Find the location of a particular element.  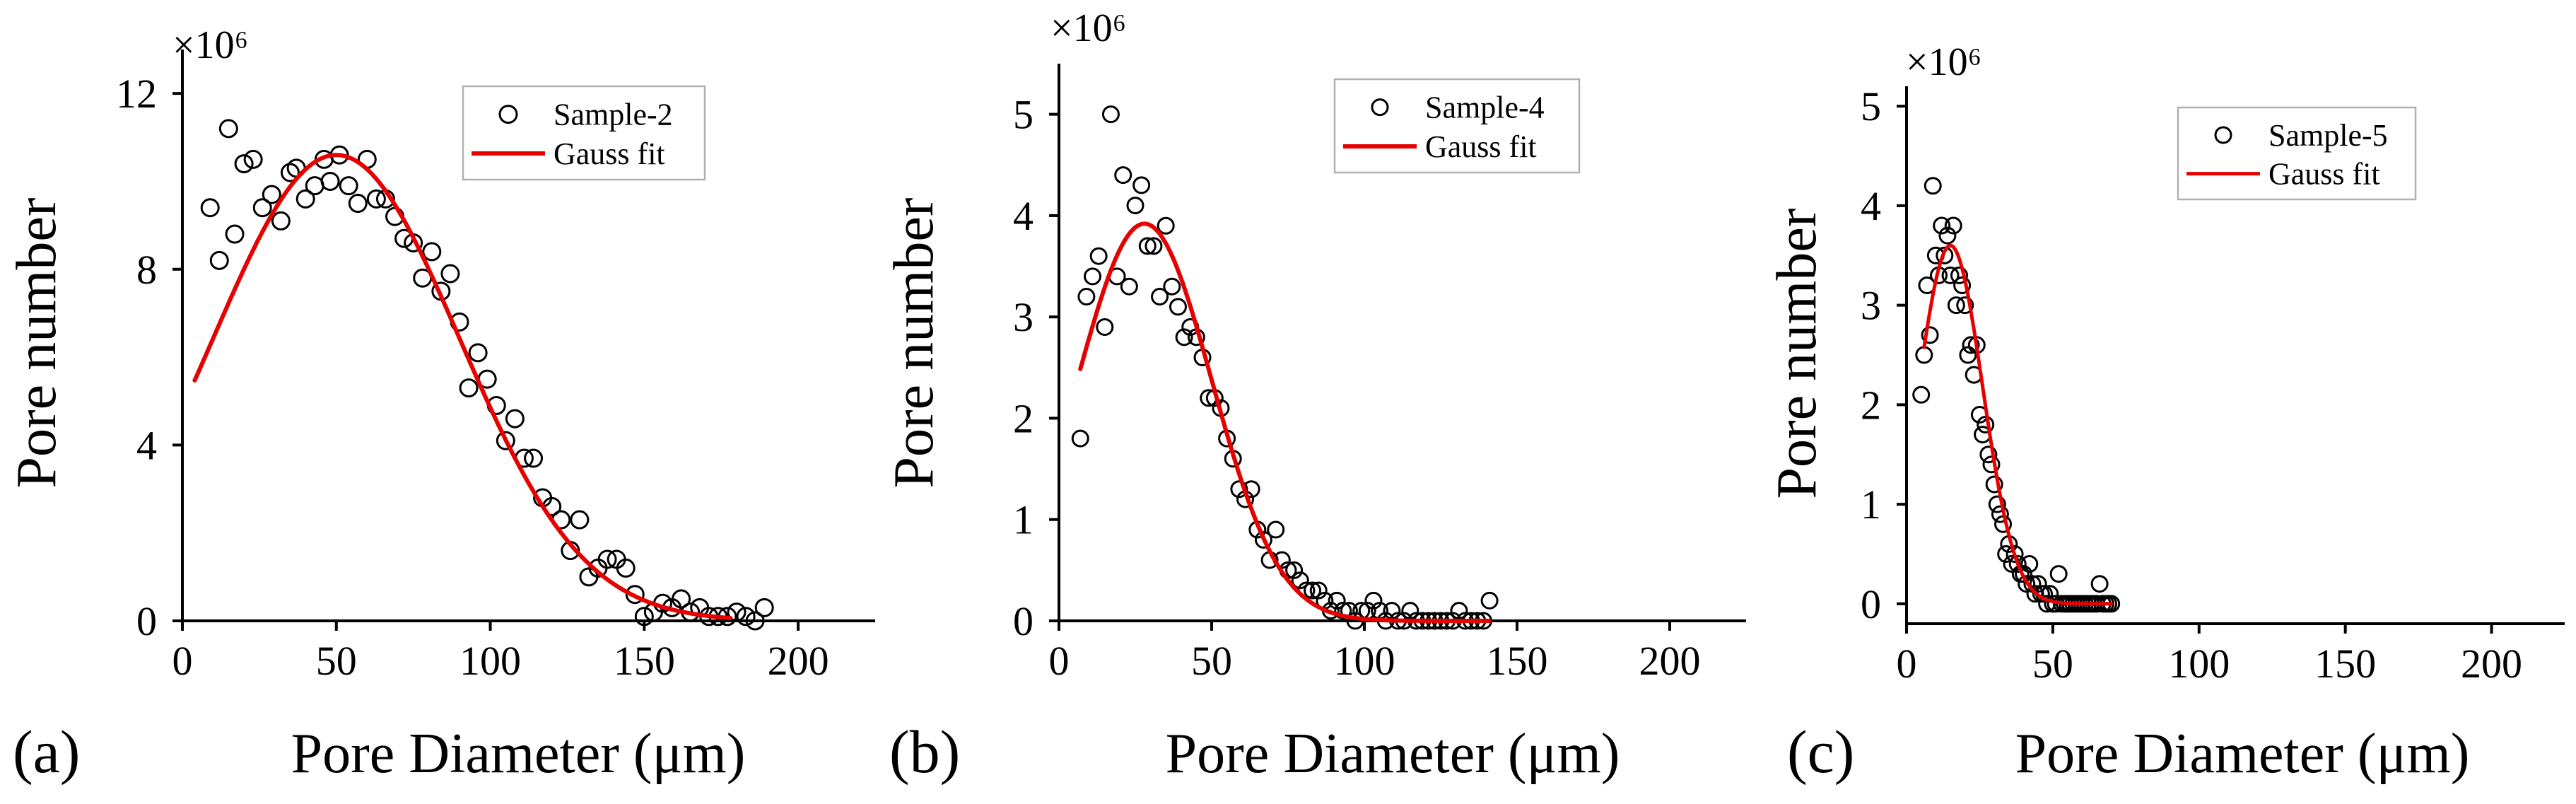

legend-label-series: Sample-5 is located at coordinates (2328, 135).